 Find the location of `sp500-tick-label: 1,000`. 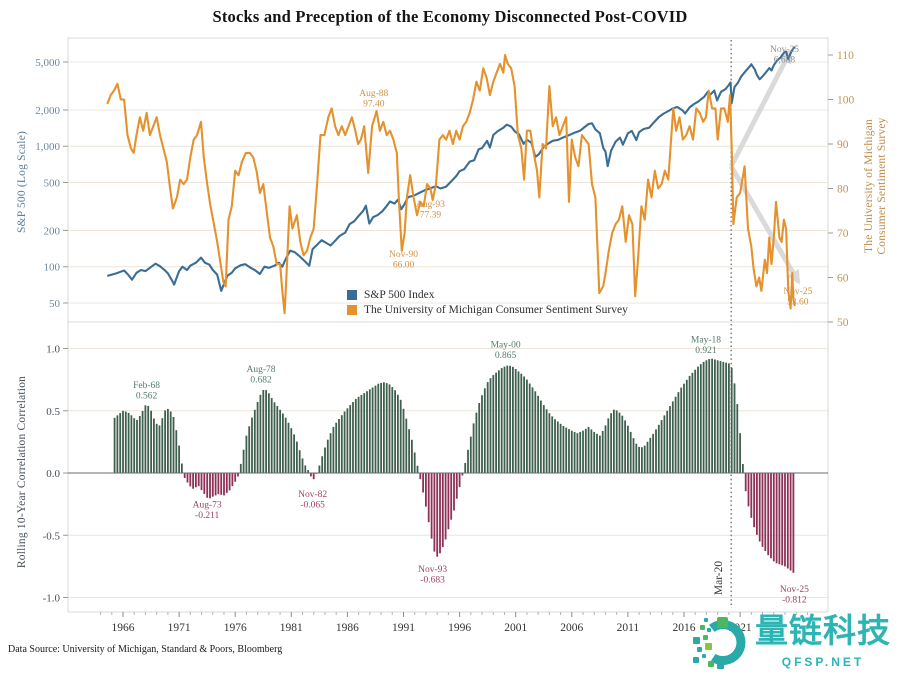

sp500-tick-label: 1,000 is located at coordinates (47, 147).